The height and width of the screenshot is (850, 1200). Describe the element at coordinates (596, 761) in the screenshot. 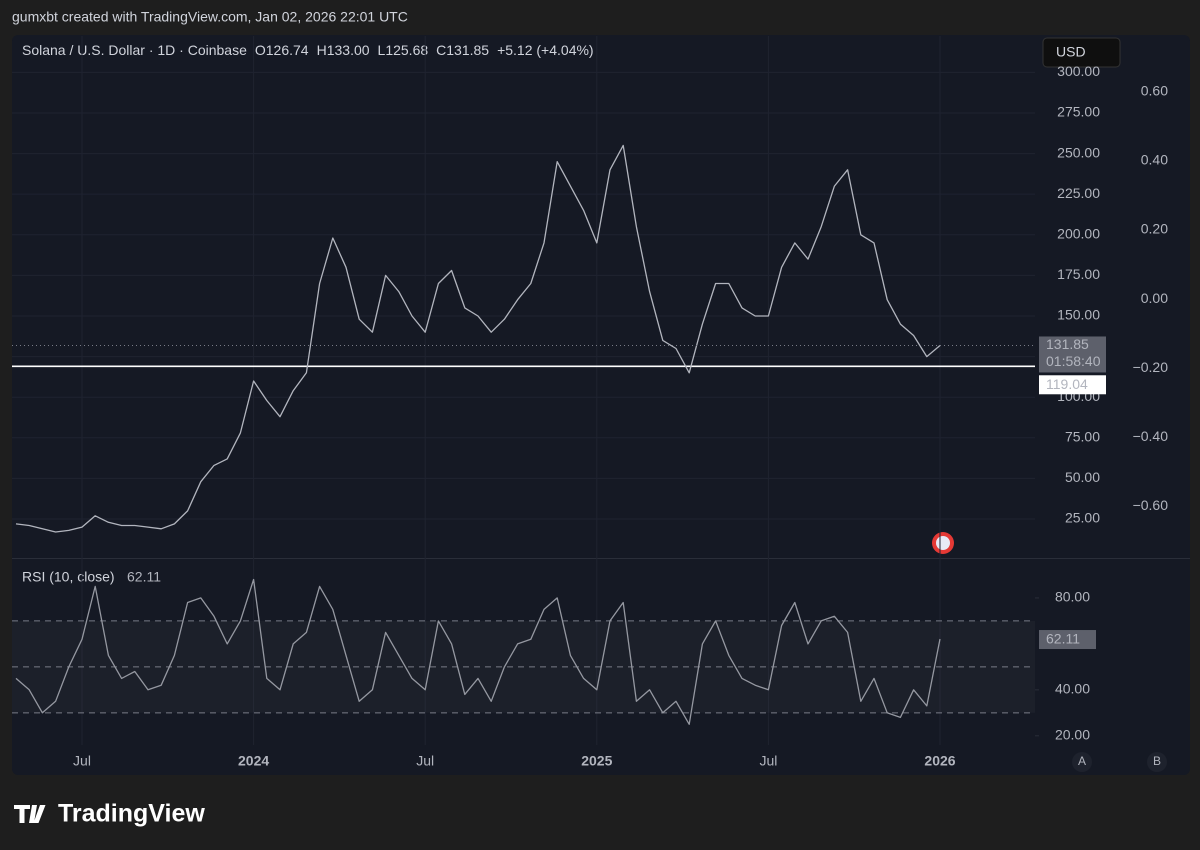

I see `x-tick-label: 2025` at that location.